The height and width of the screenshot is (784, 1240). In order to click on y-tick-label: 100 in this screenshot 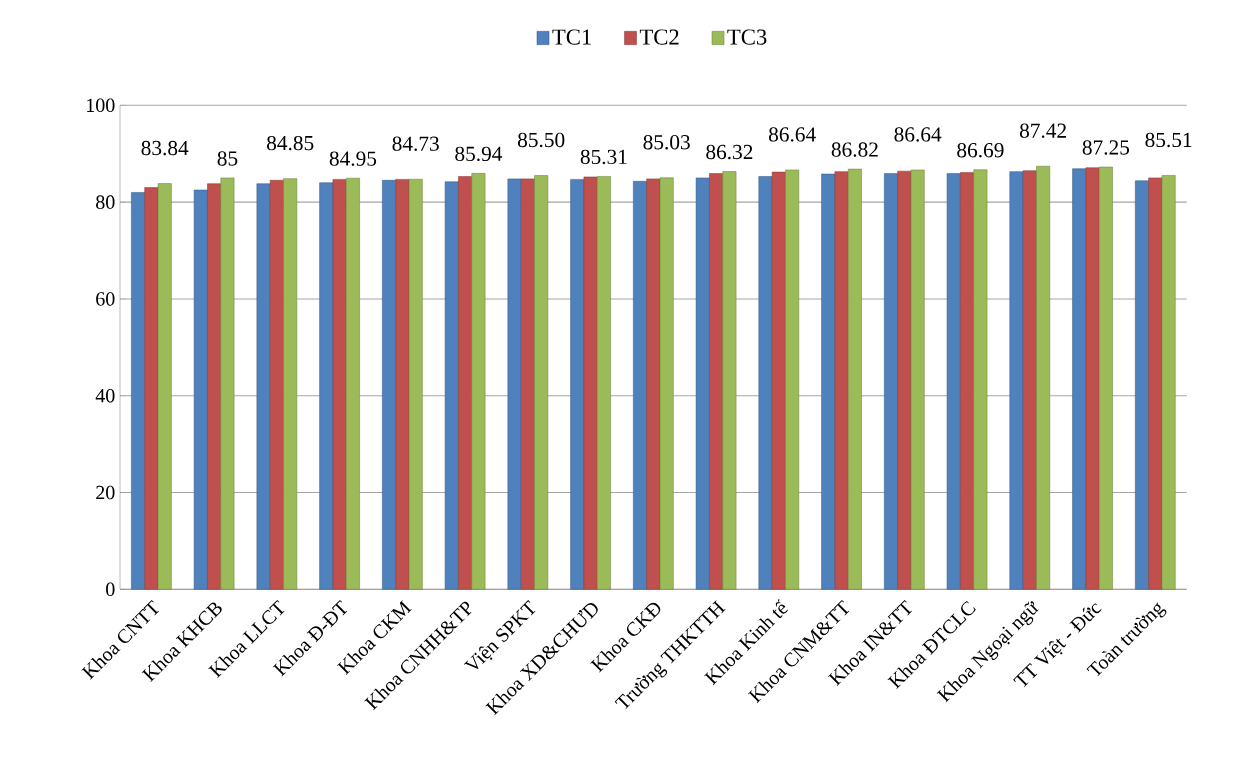, I will do `click(101, 105)`.